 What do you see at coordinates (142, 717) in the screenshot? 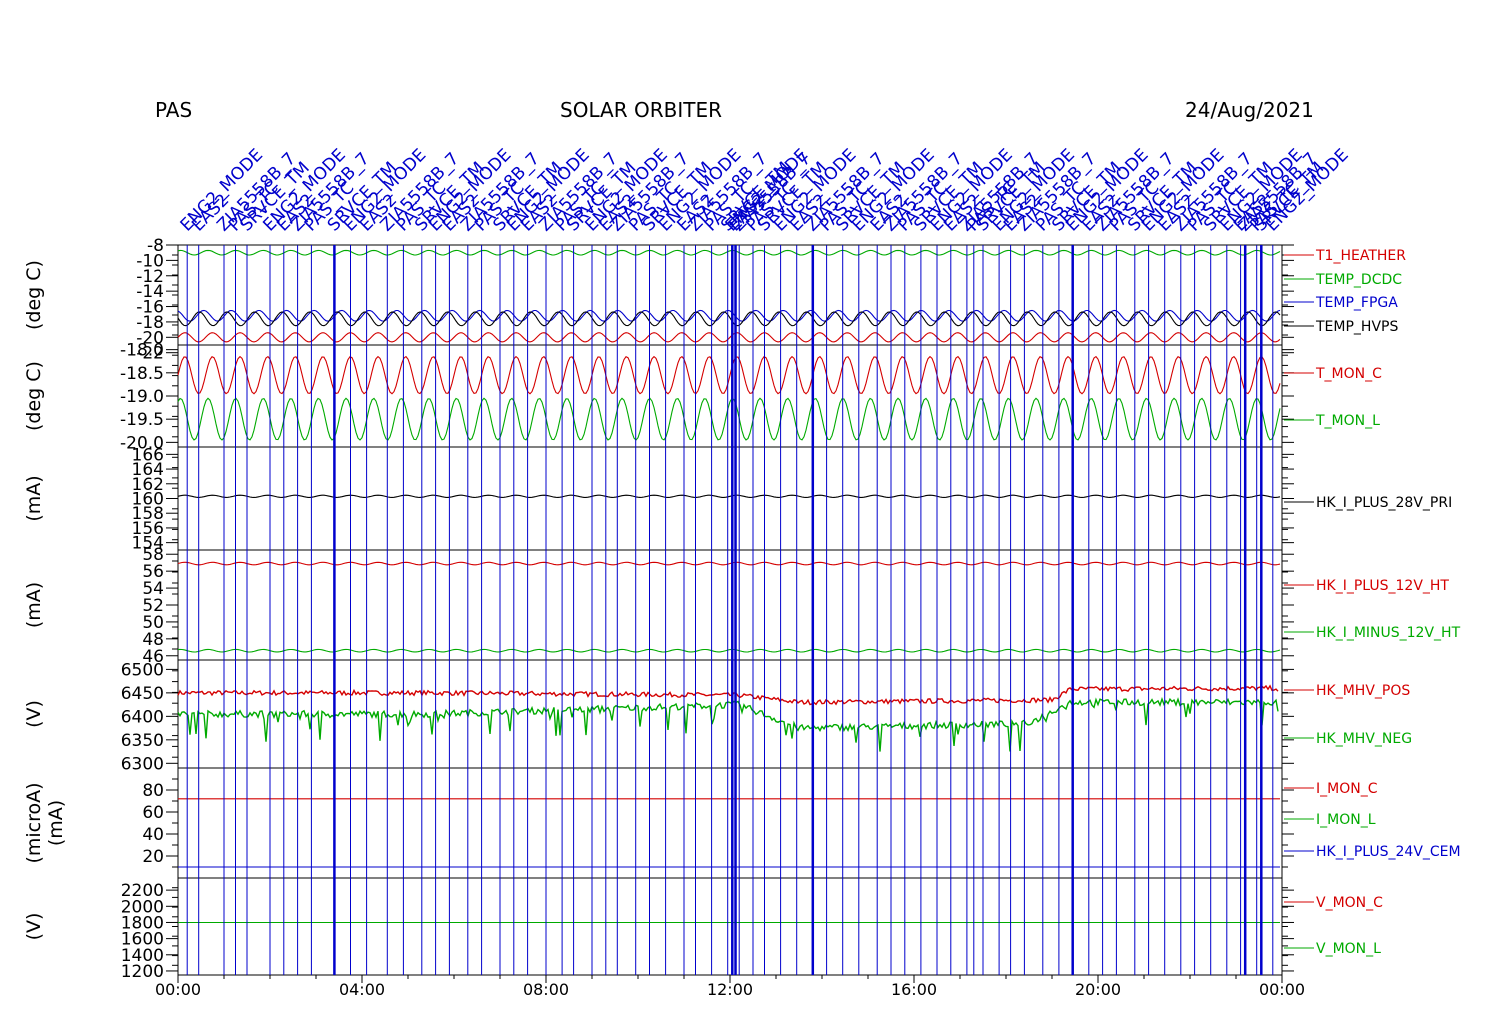
I see `y-tick-label: 6400` at bounding box center [142, 717].